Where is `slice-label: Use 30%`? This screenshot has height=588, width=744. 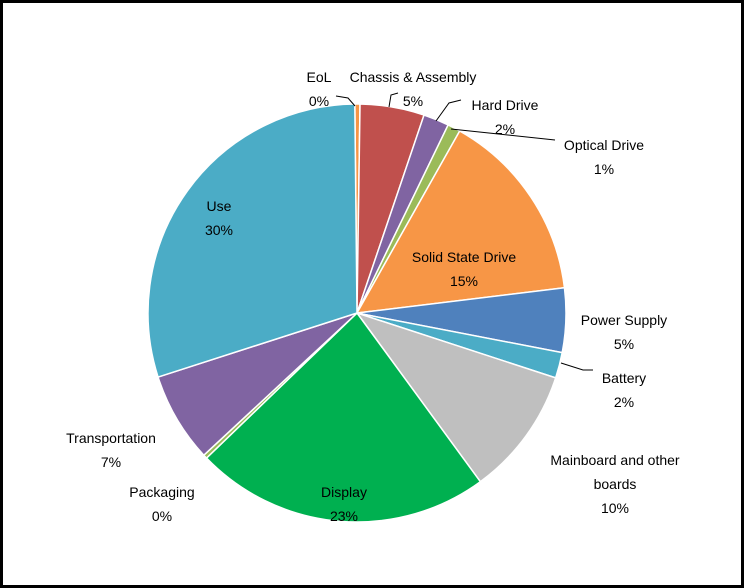 slice-label: Use 30% is located at coordinates (219, 218).